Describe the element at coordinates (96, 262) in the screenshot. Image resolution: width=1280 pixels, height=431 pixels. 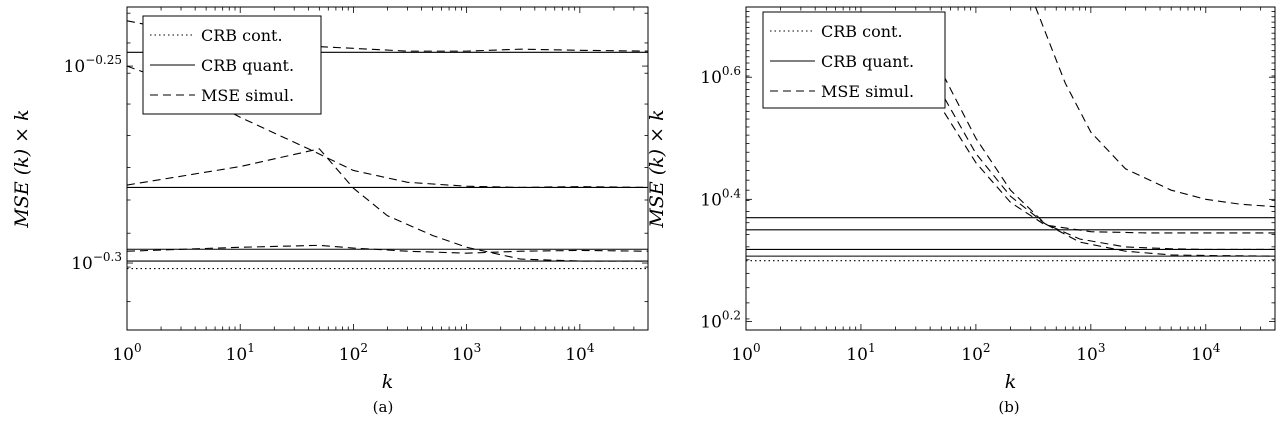
I see `y-tick-label: 10−0.3` at that location.